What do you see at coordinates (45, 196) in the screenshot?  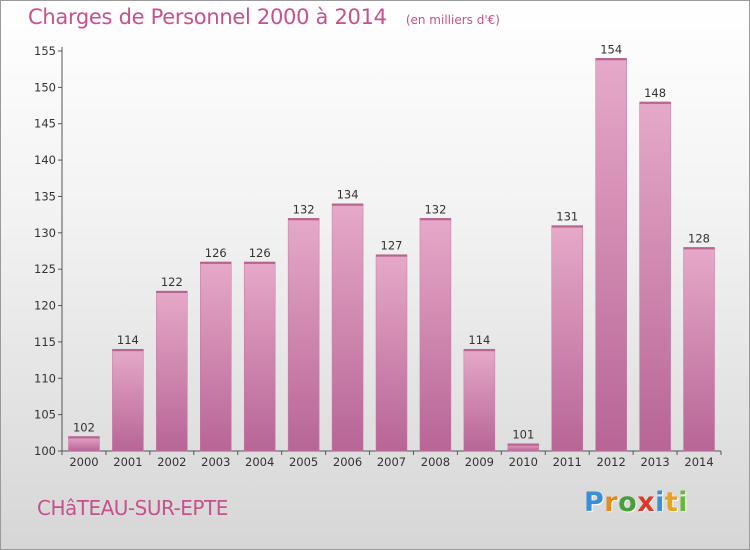 I see `y-tick-label: 135` at bounding box center [45, 196].